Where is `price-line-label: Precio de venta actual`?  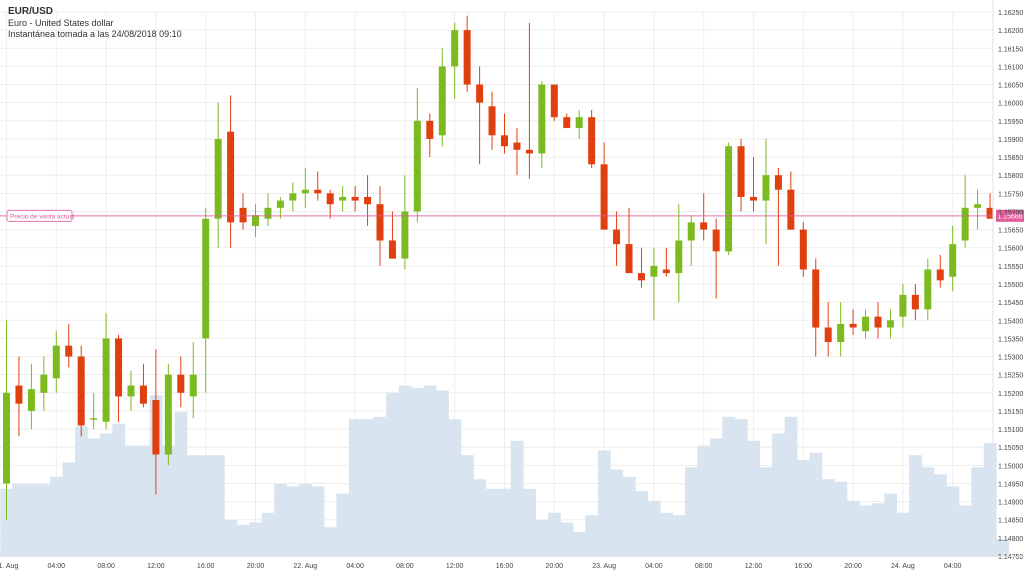 price-line-label: Precio de venta actual is located at coordinates (42, 216).